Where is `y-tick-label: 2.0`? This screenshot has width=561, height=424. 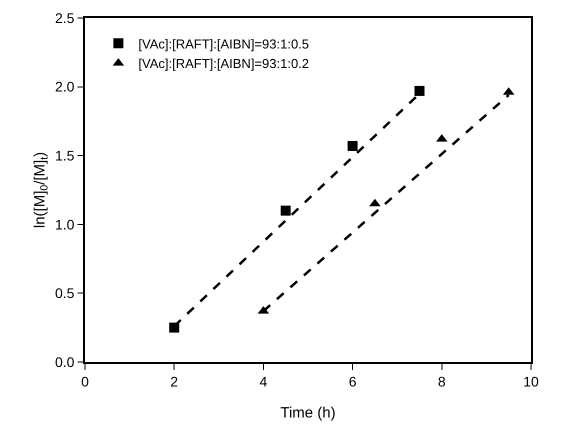
y-tick-label: 2.0 is located at coordinates (64, 86).